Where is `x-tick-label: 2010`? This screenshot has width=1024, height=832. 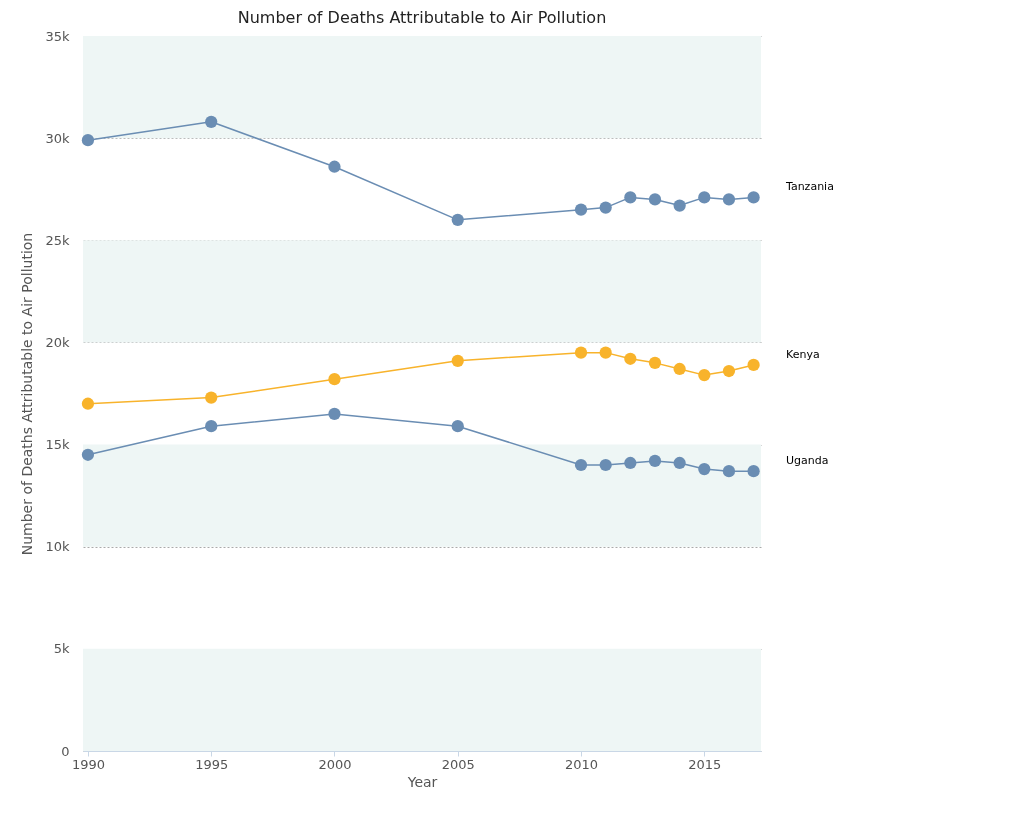 x-tick-label: 2010 is located at coordinates (581, 764).